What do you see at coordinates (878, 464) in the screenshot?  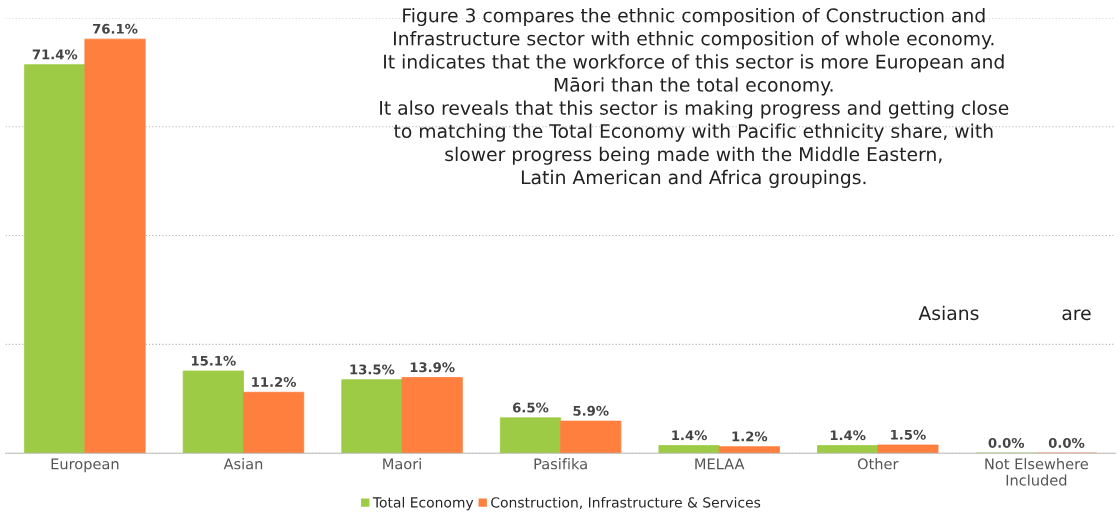 I see `x-tick-label: Other` at bounding box center [878, 464].